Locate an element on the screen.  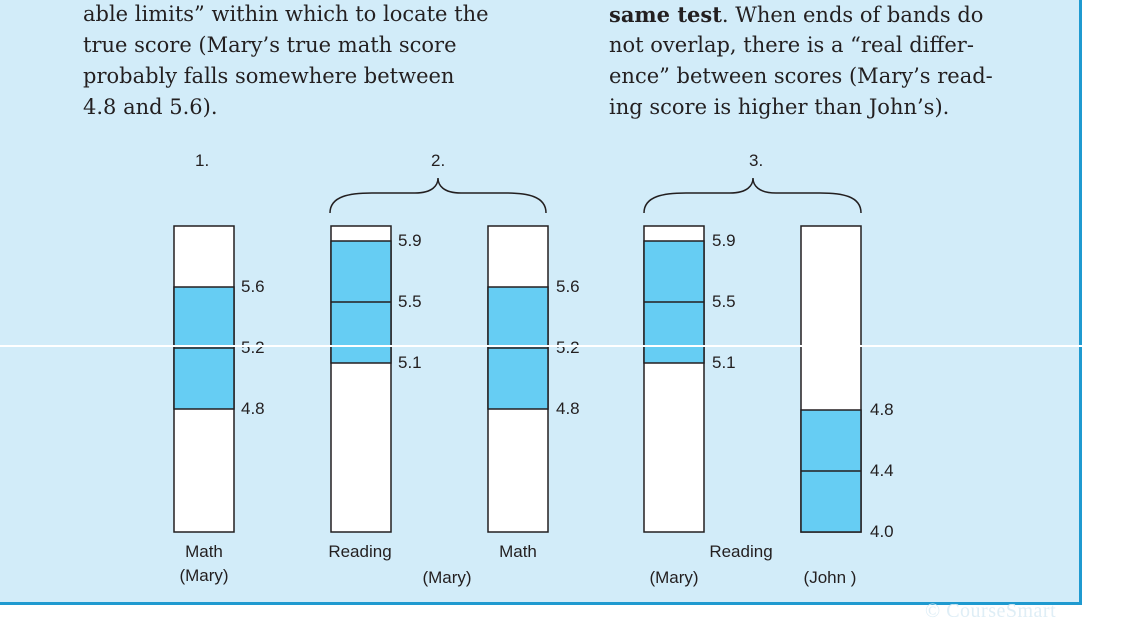
tick-g3-john-mid: 4.4 is located at coordinates (882, 470).